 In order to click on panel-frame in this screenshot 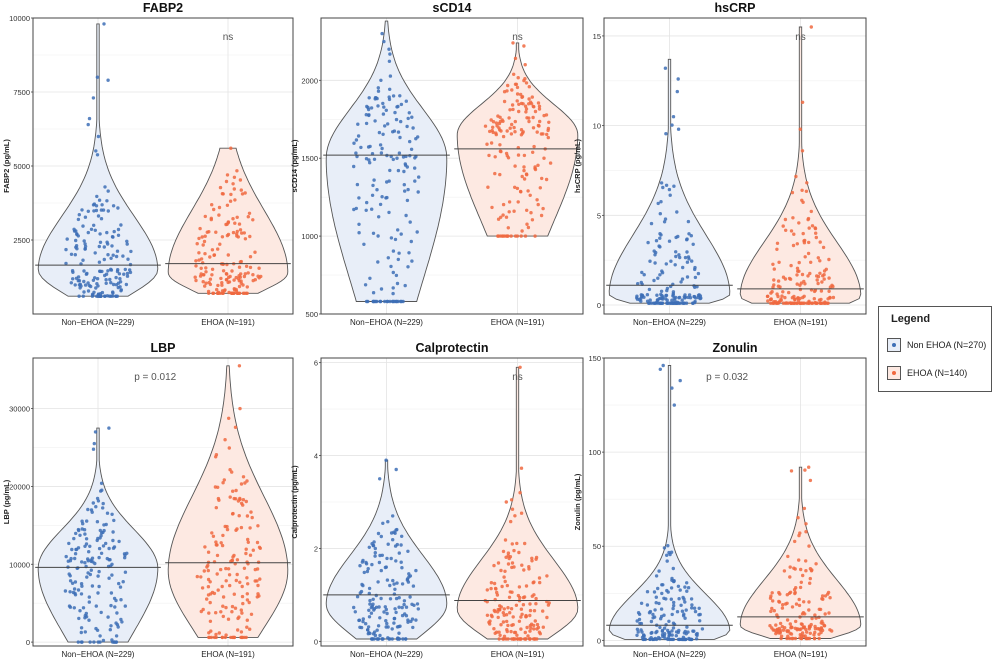, I will do `click(452, 166)`.